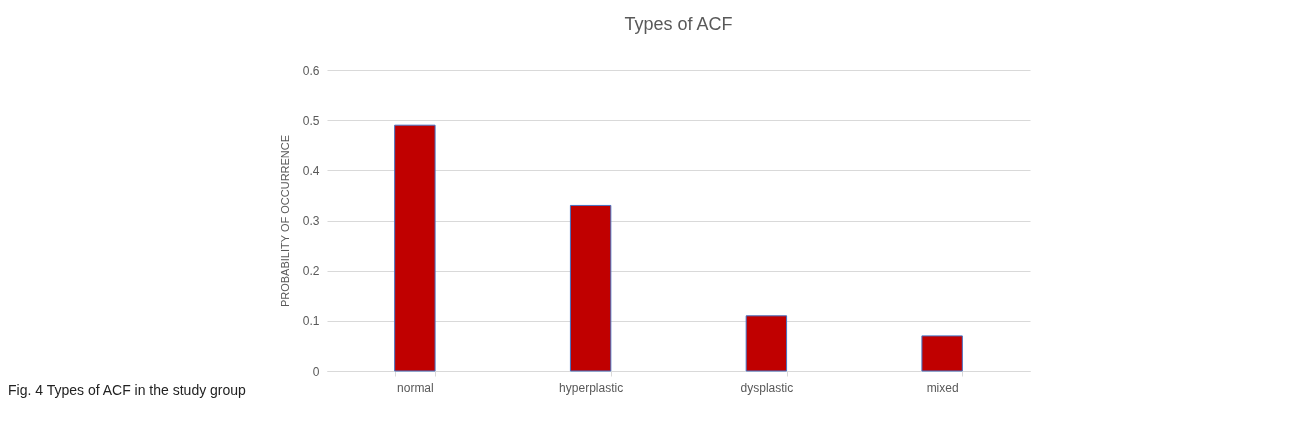 This screenshot has height=440, width=1293. I want to click on caption: Fig. 4 Types of ACF in the study group, so click(127, 390).